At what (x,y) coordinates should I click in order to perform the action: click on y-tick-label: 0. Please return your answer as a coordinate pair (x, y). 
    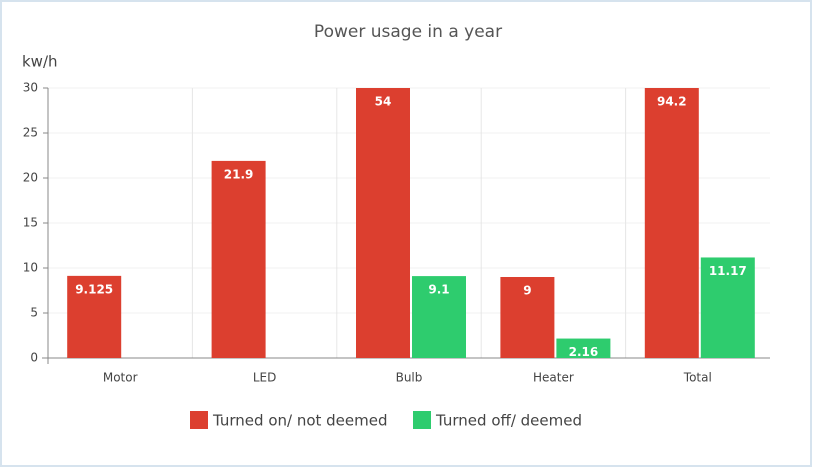
    Looking at the image, I should click on (34, 358).